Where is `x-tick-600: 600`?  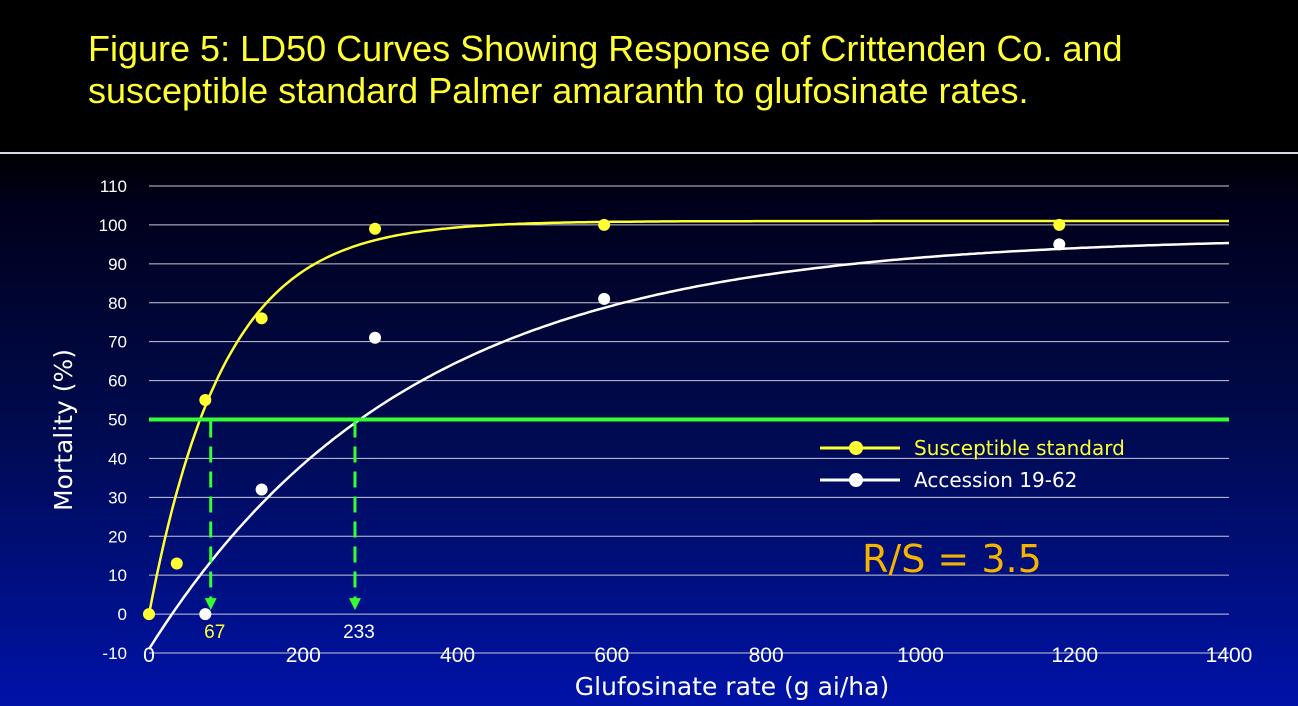 x-tick-600: 600 is located at coordinates (611, 655).